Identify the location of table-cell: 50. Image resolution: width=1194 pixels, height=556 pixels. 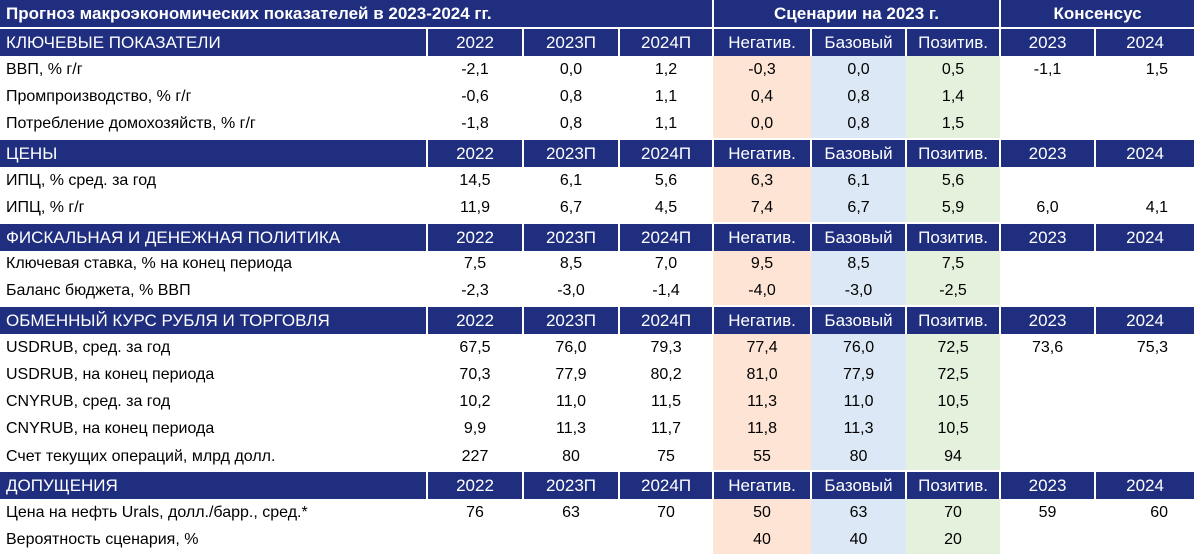
(762, 513).